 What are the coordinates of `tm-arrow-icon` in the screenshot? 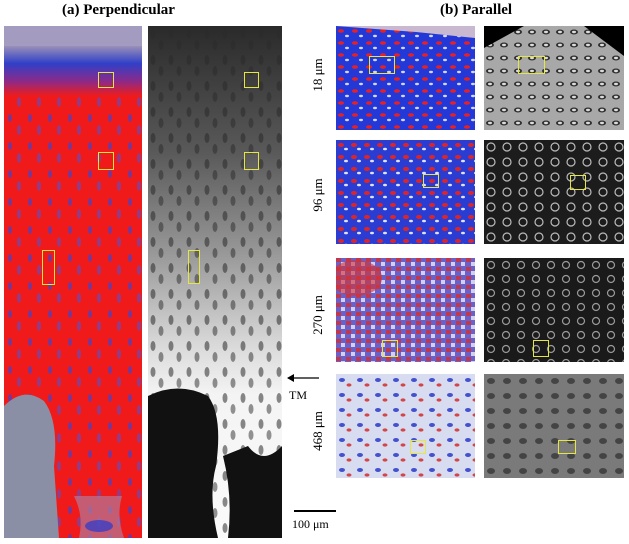 It's located at (303, 378).